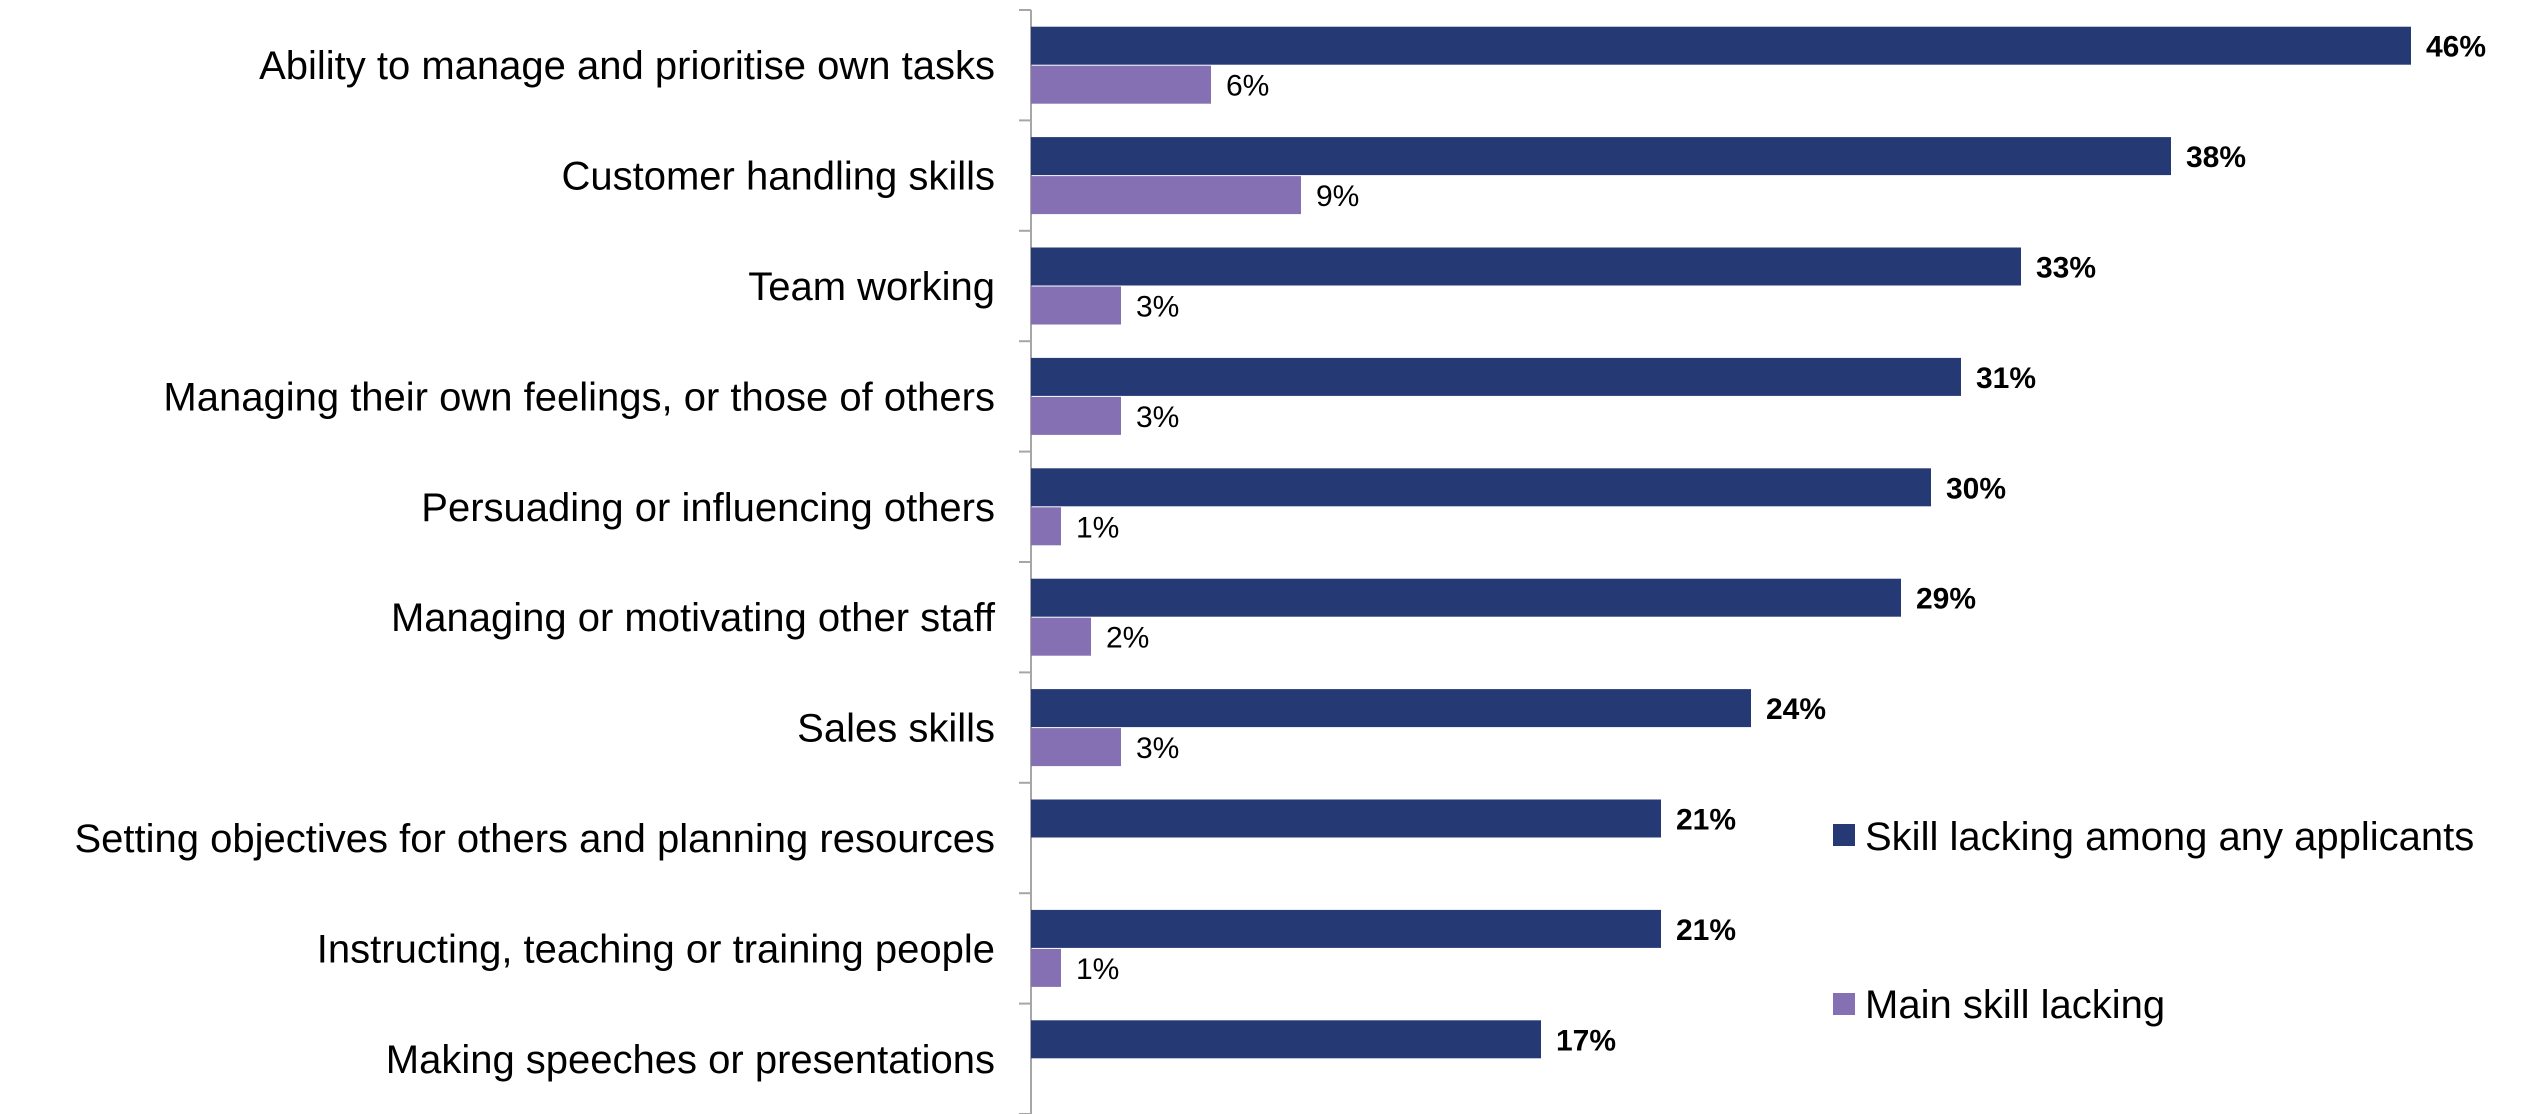  Describe the element at coordinates (2456, 47) in the screenshot. I see `data-label-any-applicants: 46%` at that location.